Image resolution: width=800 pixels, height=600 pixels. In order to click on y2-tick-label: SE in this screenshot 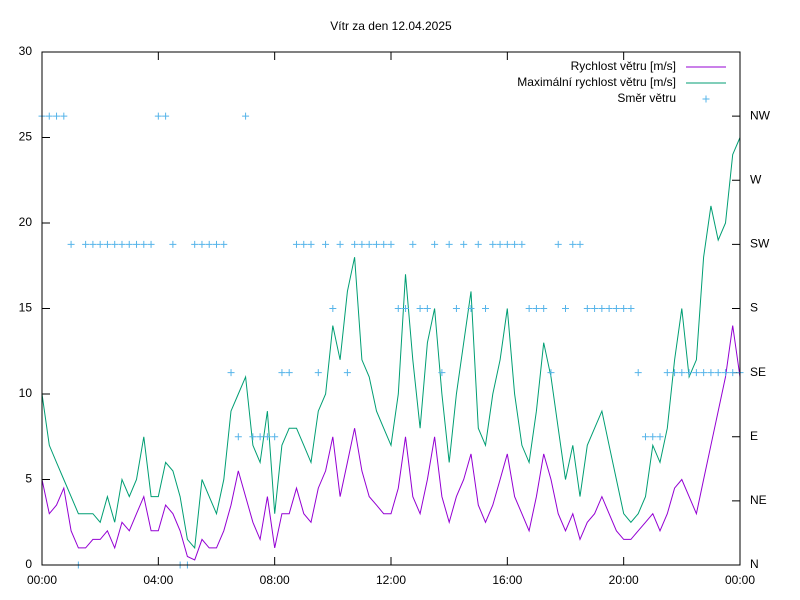, I will do `click(758, 372)`.